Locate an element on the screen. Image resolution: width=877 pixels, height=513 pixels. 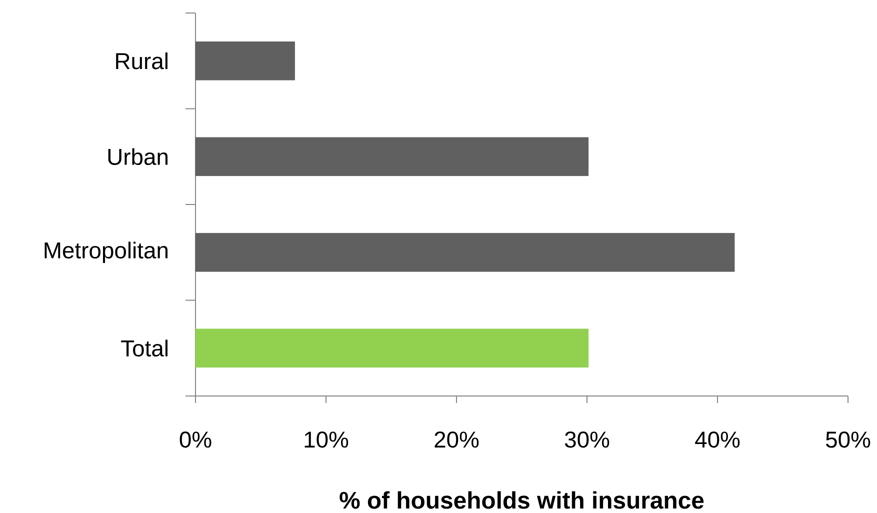
y-tick-label: Total is located at coordinates (144, 348).